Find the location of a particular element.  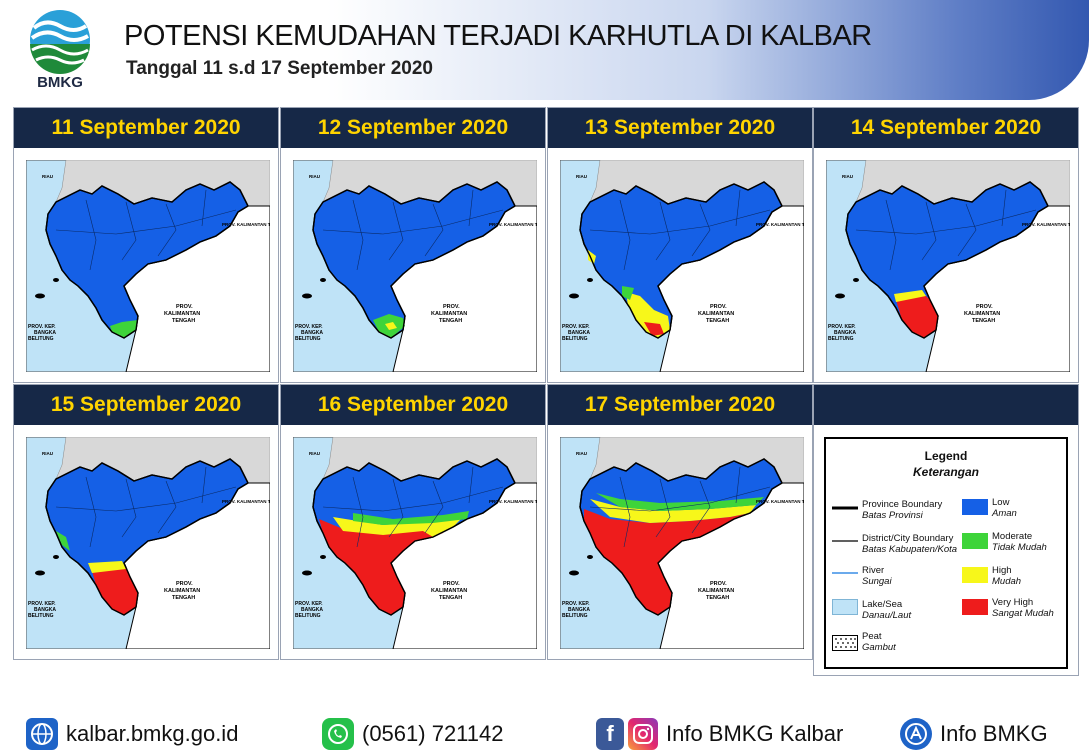

website-link: kalbar.bmkg.go.id is located at coordinates (132, 734).